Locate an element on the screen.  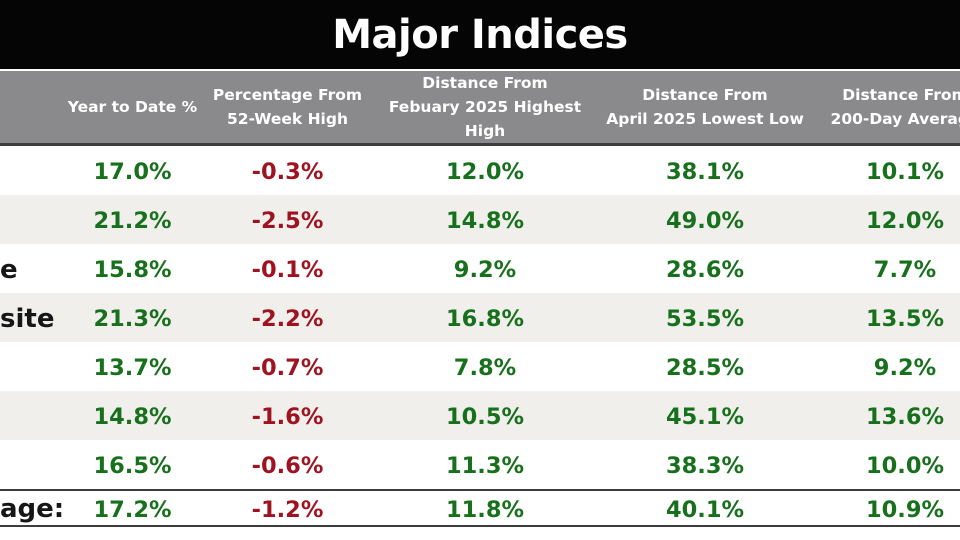
cell-52w-high: -2.2% is located at coordinates (287, 319).